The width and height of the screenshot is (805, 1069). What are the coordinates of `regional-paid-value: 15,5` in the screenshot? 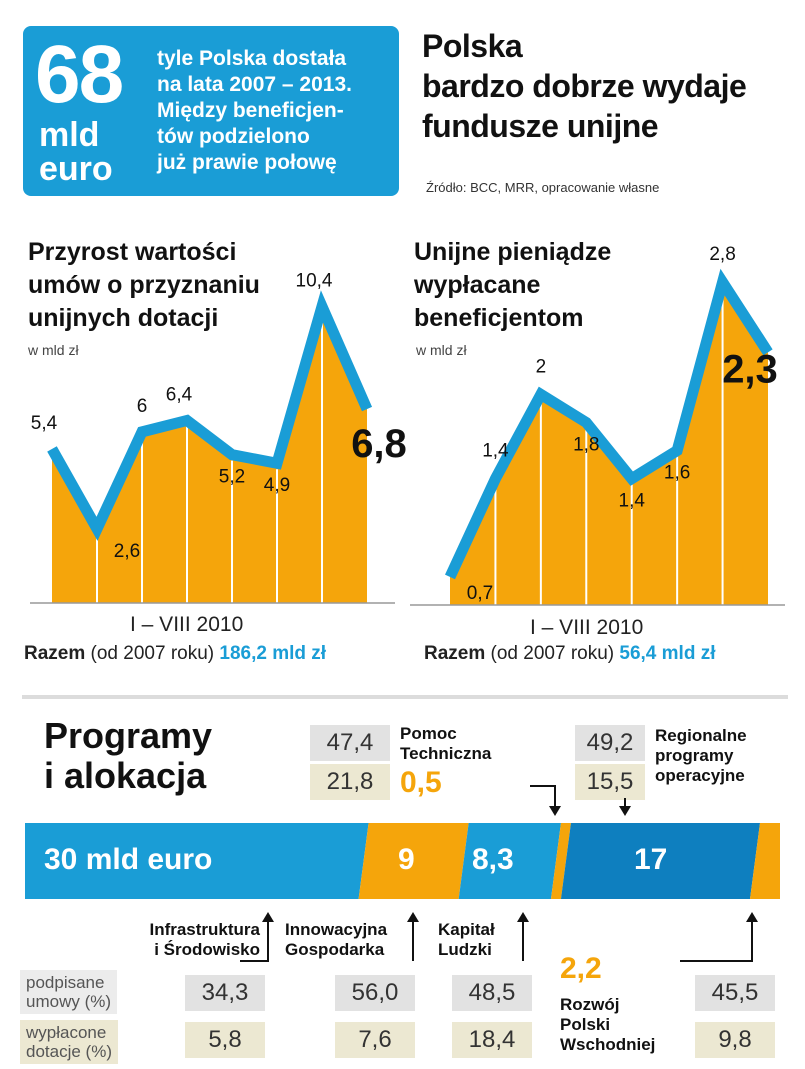 It's located at (610, 782).